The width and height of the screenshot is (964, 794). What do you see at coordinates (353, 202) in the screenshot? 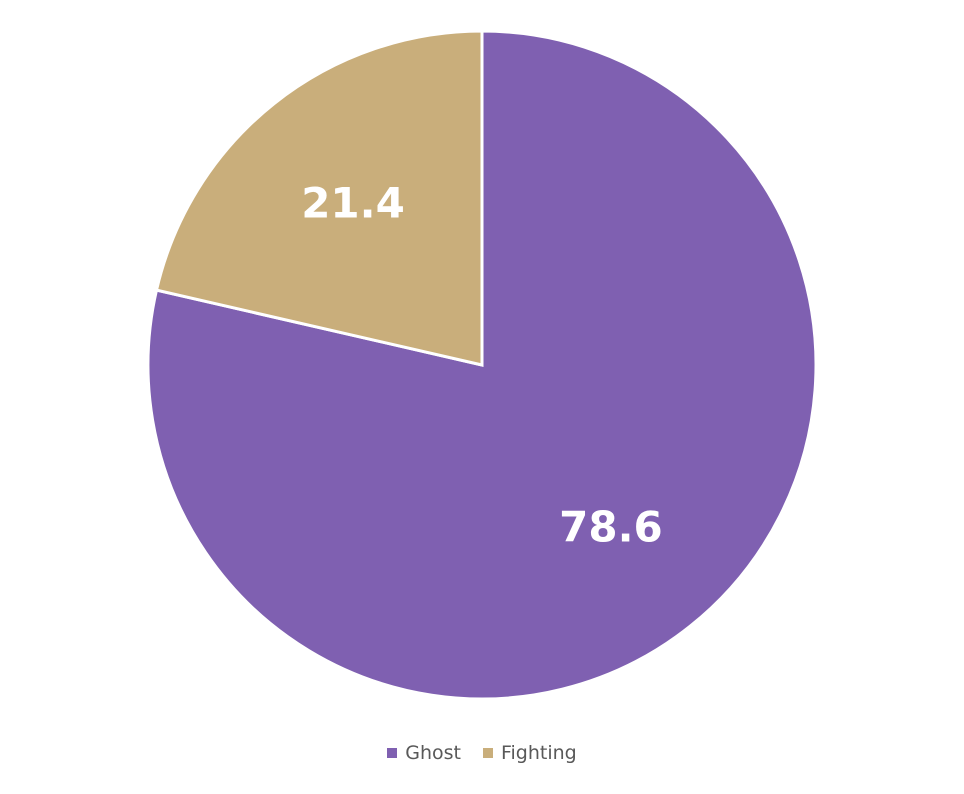
I see `data-label-fighting: 21.4` at bounding box center [353, 202].